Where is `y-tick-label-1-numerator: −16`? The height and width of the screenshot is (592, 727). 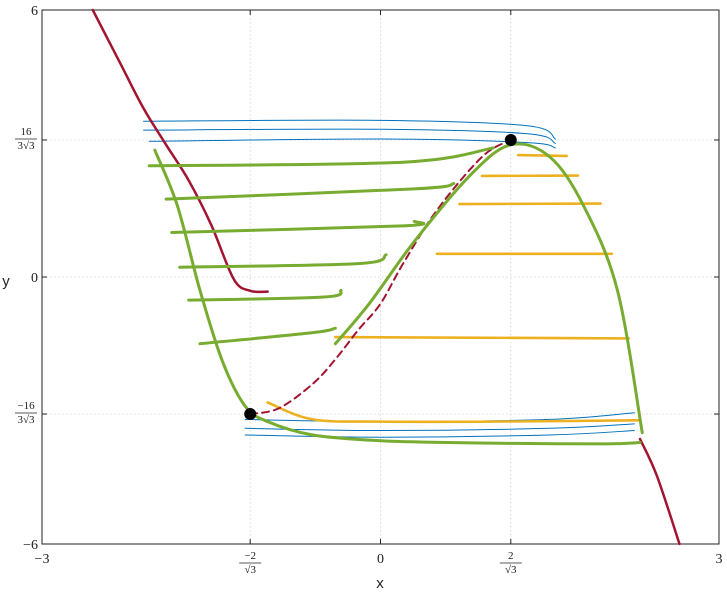 y-tick-label-1-numerator: −16 is located at coordinates (26, 406).